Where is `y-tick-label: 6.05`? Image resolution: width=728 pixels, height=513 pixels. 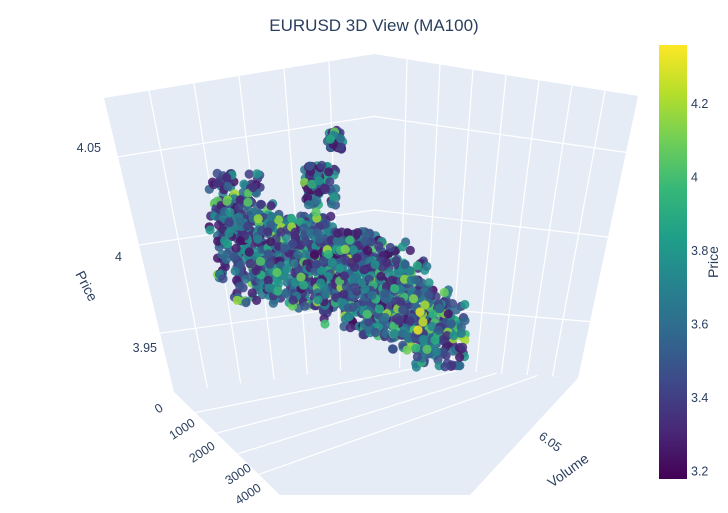 y-tick-label: 6.05 is located at coordinates (550, 442).